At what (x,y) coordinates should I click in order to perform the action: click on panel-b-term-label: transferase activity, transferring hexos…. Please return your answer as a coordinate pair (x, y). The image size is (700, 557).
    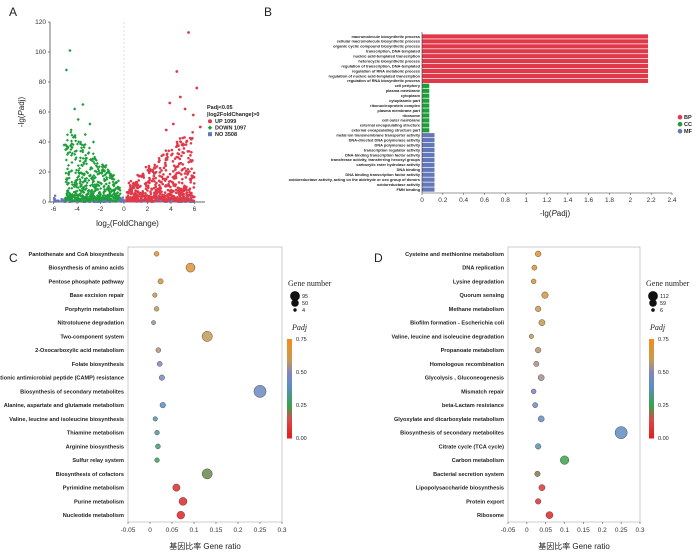
    Looking at the image, I should click on (375, 159).